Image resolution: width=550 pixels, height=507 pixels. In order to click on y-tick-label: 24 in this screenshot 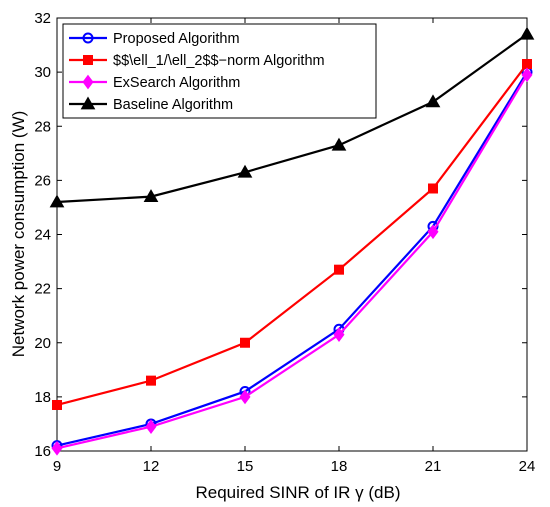, I will do `click(42, 235)`.